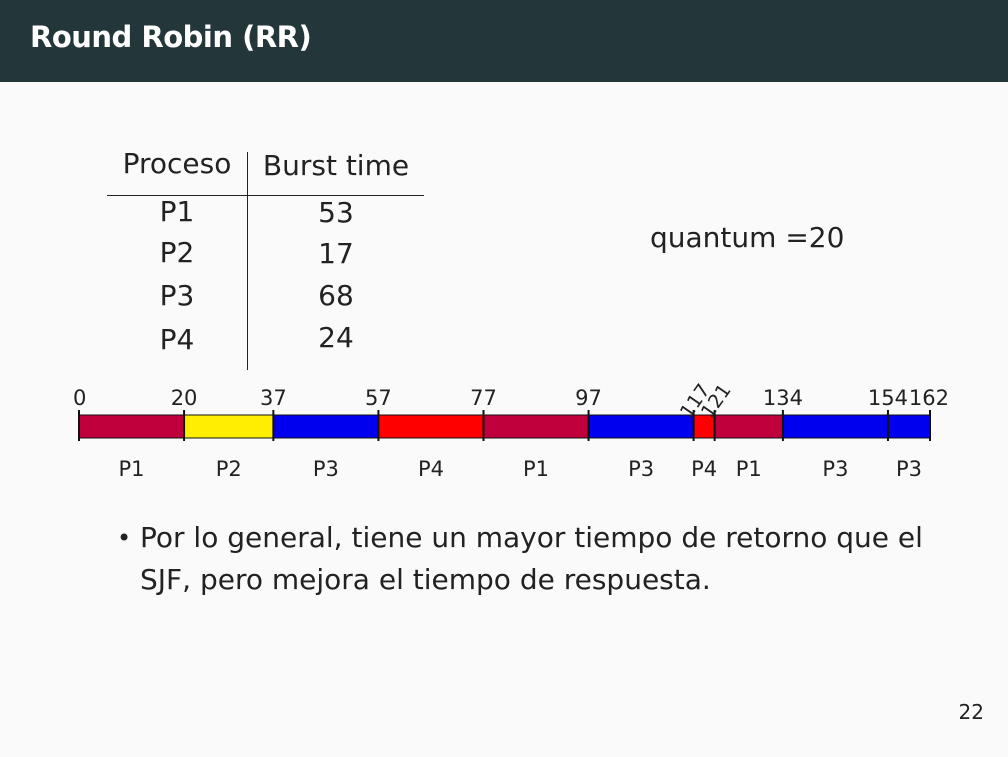  I want to click on gantt-process-label-7: P4, so click(704, 469).